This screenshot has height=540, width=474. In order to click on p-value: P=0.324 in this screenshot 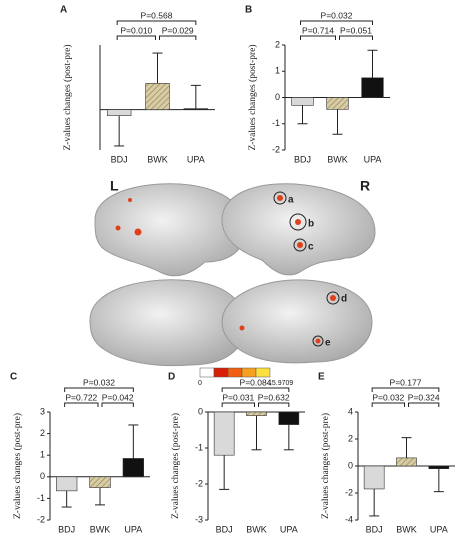, I will do `click(424, 397)`.